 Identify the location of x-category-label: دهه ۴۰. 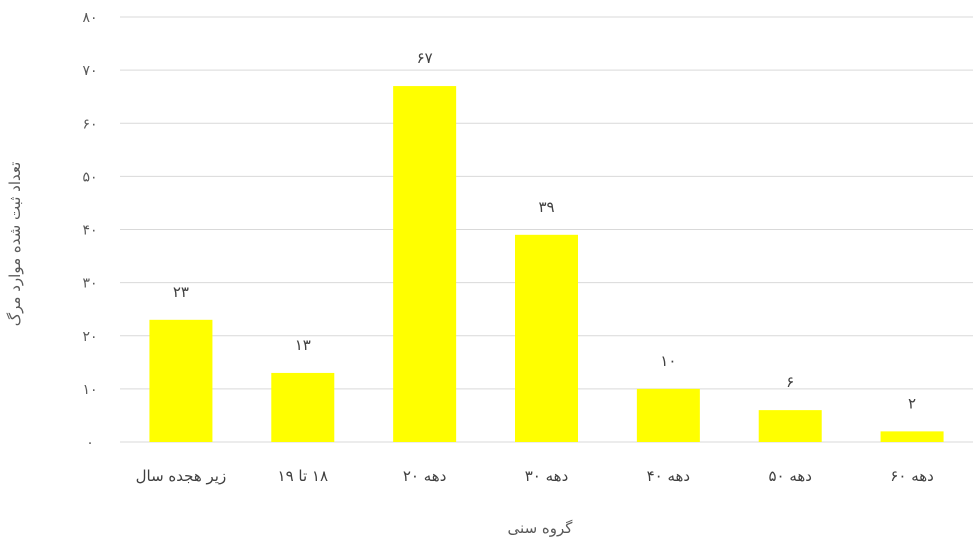
(669, 476).